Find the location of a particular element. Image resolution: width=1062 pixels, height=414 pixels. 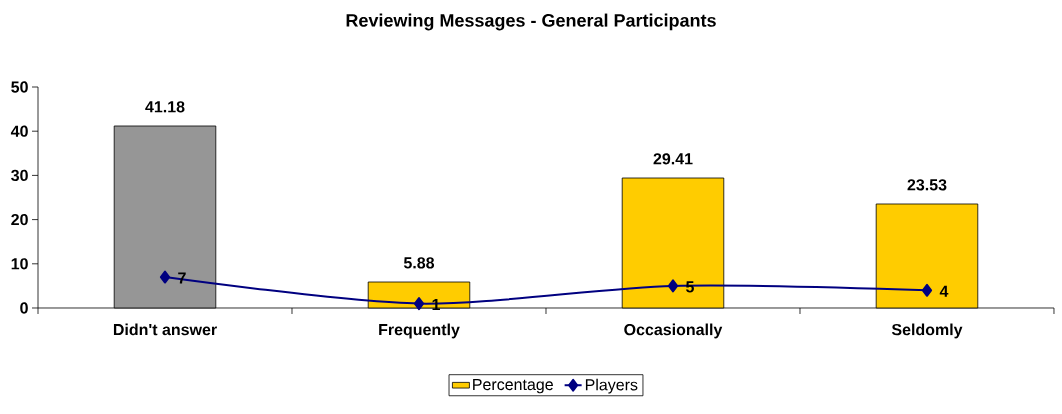

y-tick-label: 20 is located at coordinates (19, 219).